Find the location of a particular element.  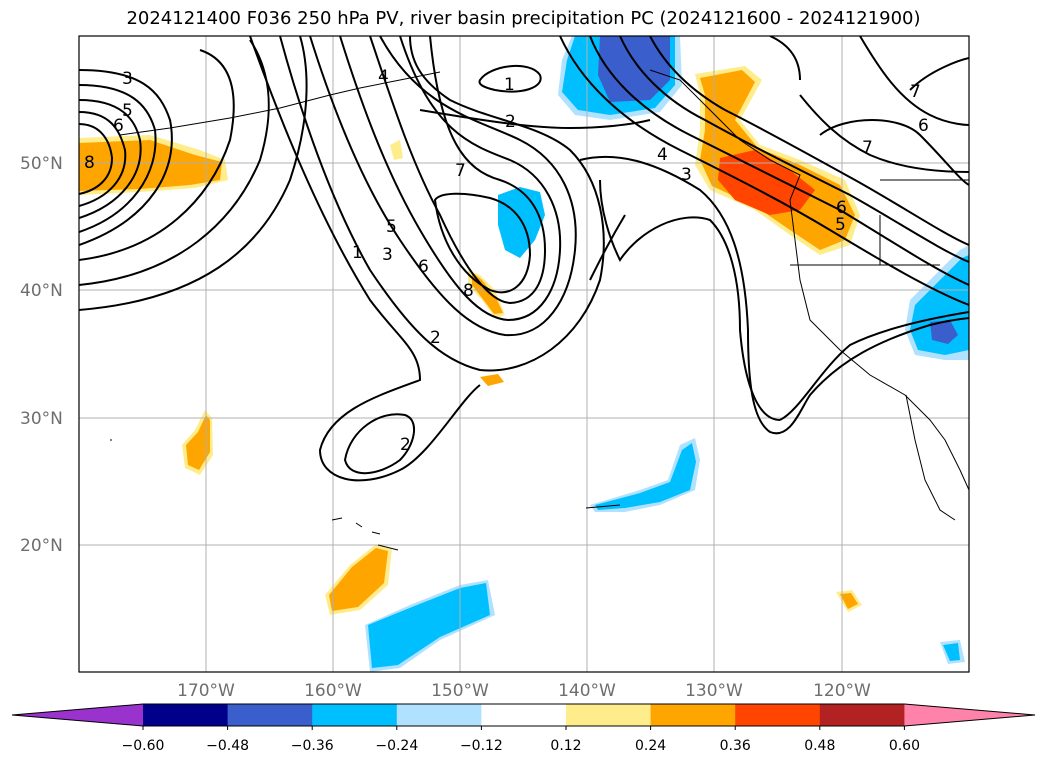

shade-hawaii-orange is located at coordinates (358, 579).